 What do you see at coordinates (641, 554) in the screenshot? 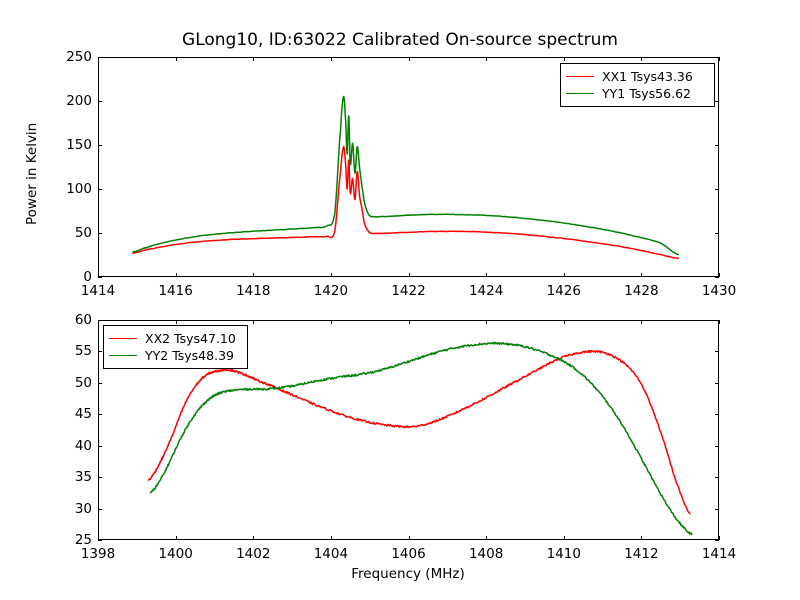
I see `x-tick-label: 1412` at bounding box center [641, 554].